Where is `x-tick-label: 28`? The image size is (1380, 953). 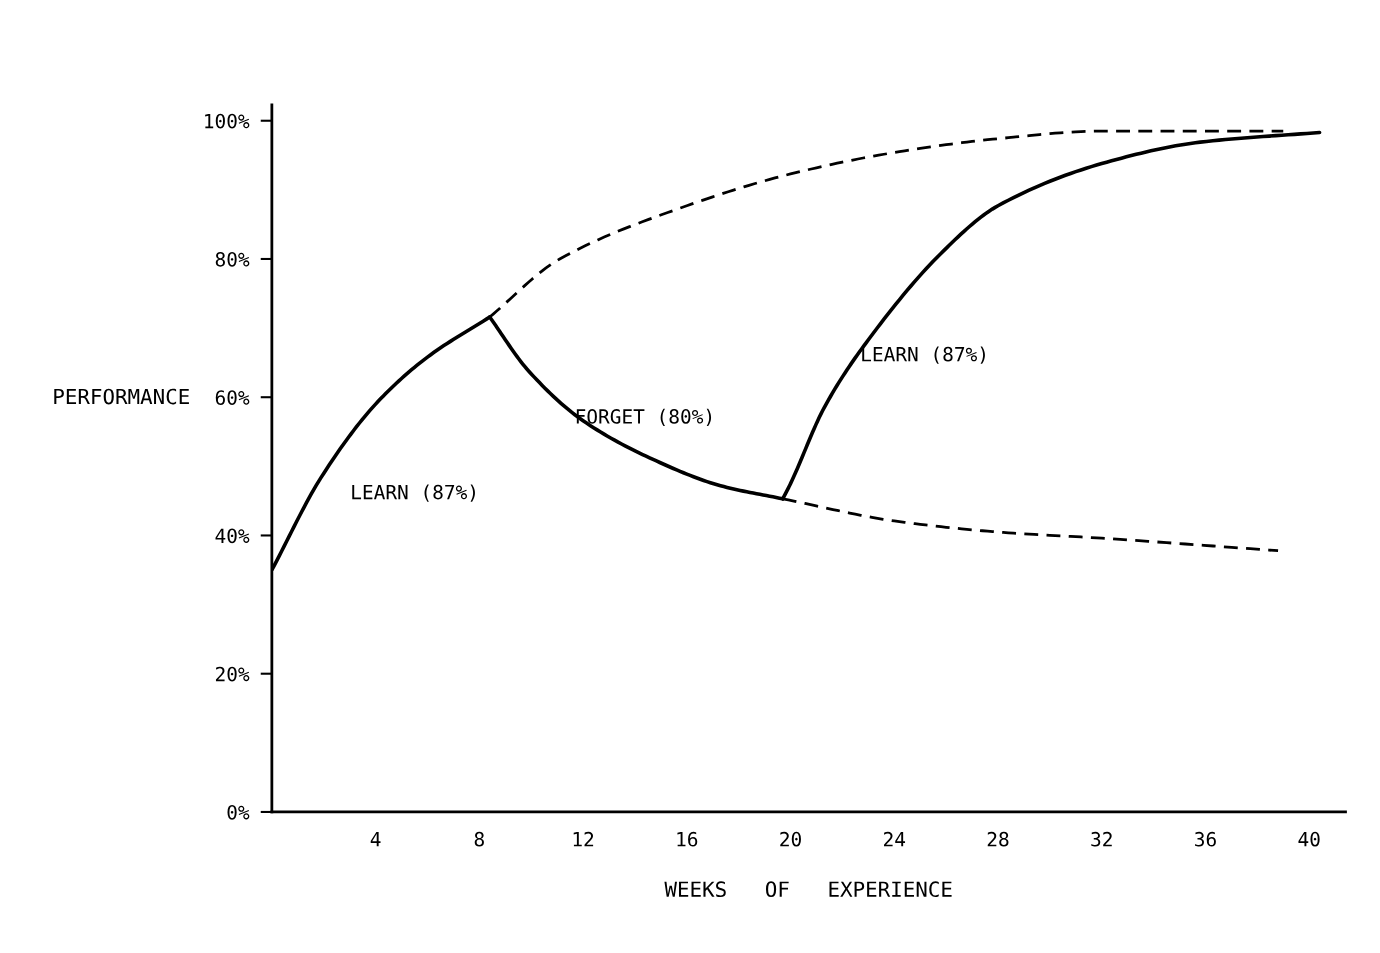 x-tick-label: 28 is located at coordinates (998, 839).